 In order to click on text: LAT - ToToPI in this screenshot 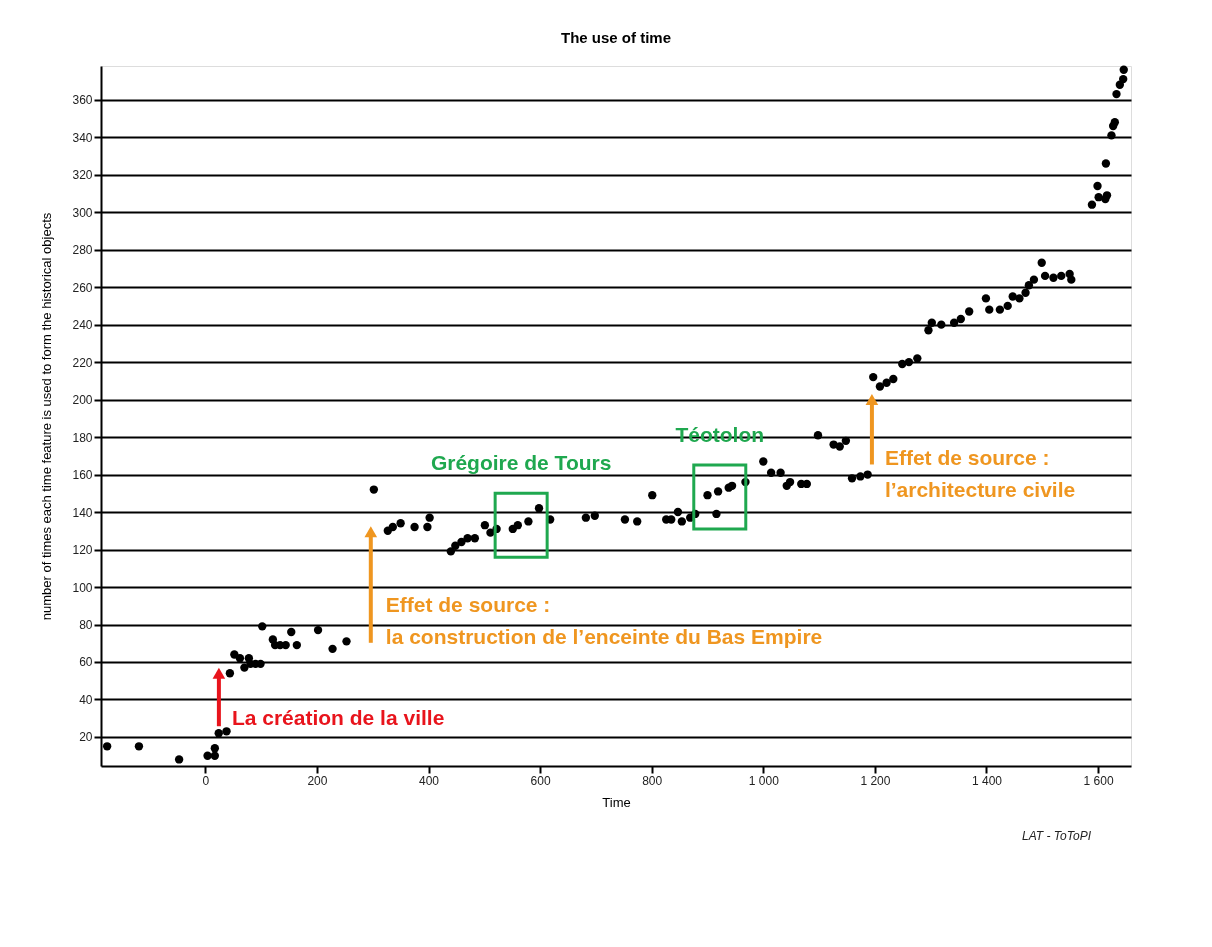, I will do `click(1057, 836)`.